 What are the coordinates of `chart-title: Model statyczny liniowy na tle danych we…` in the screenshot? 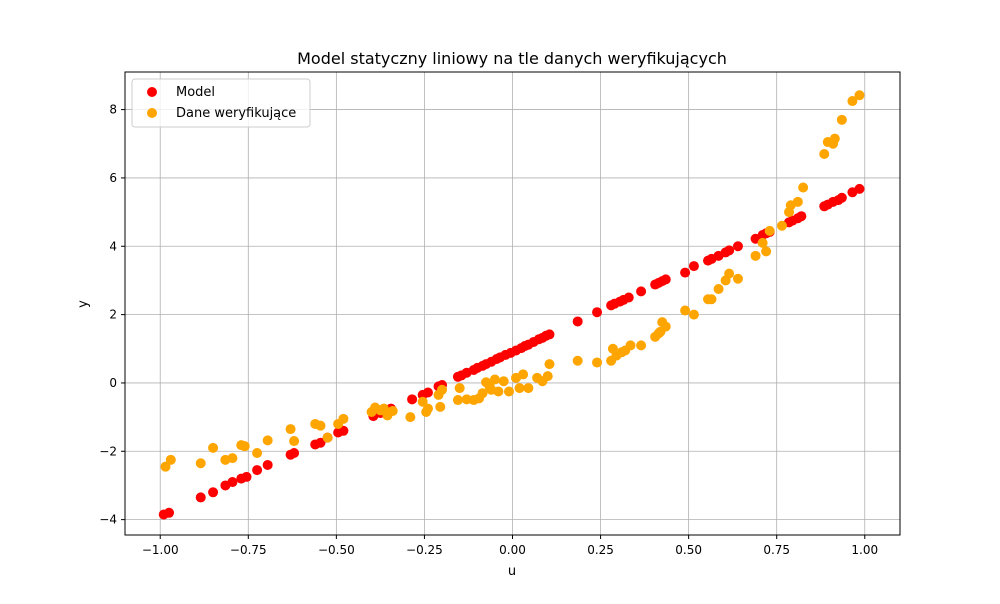 It's located at (512, 58).